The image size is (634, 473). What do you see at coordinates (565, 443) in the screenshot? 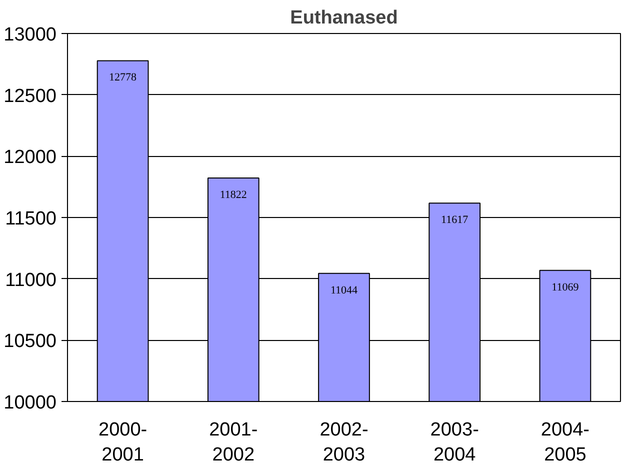
I see `x-tick-label: 2004-2005` at bounding box center [565, 443].